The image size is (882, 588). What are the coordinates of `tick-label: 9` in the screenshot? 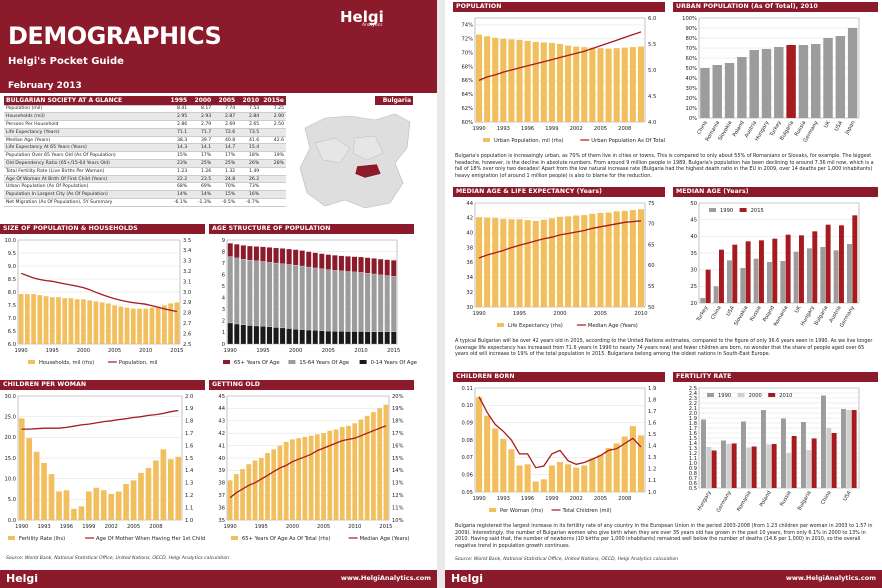 It's located at (223, 241).